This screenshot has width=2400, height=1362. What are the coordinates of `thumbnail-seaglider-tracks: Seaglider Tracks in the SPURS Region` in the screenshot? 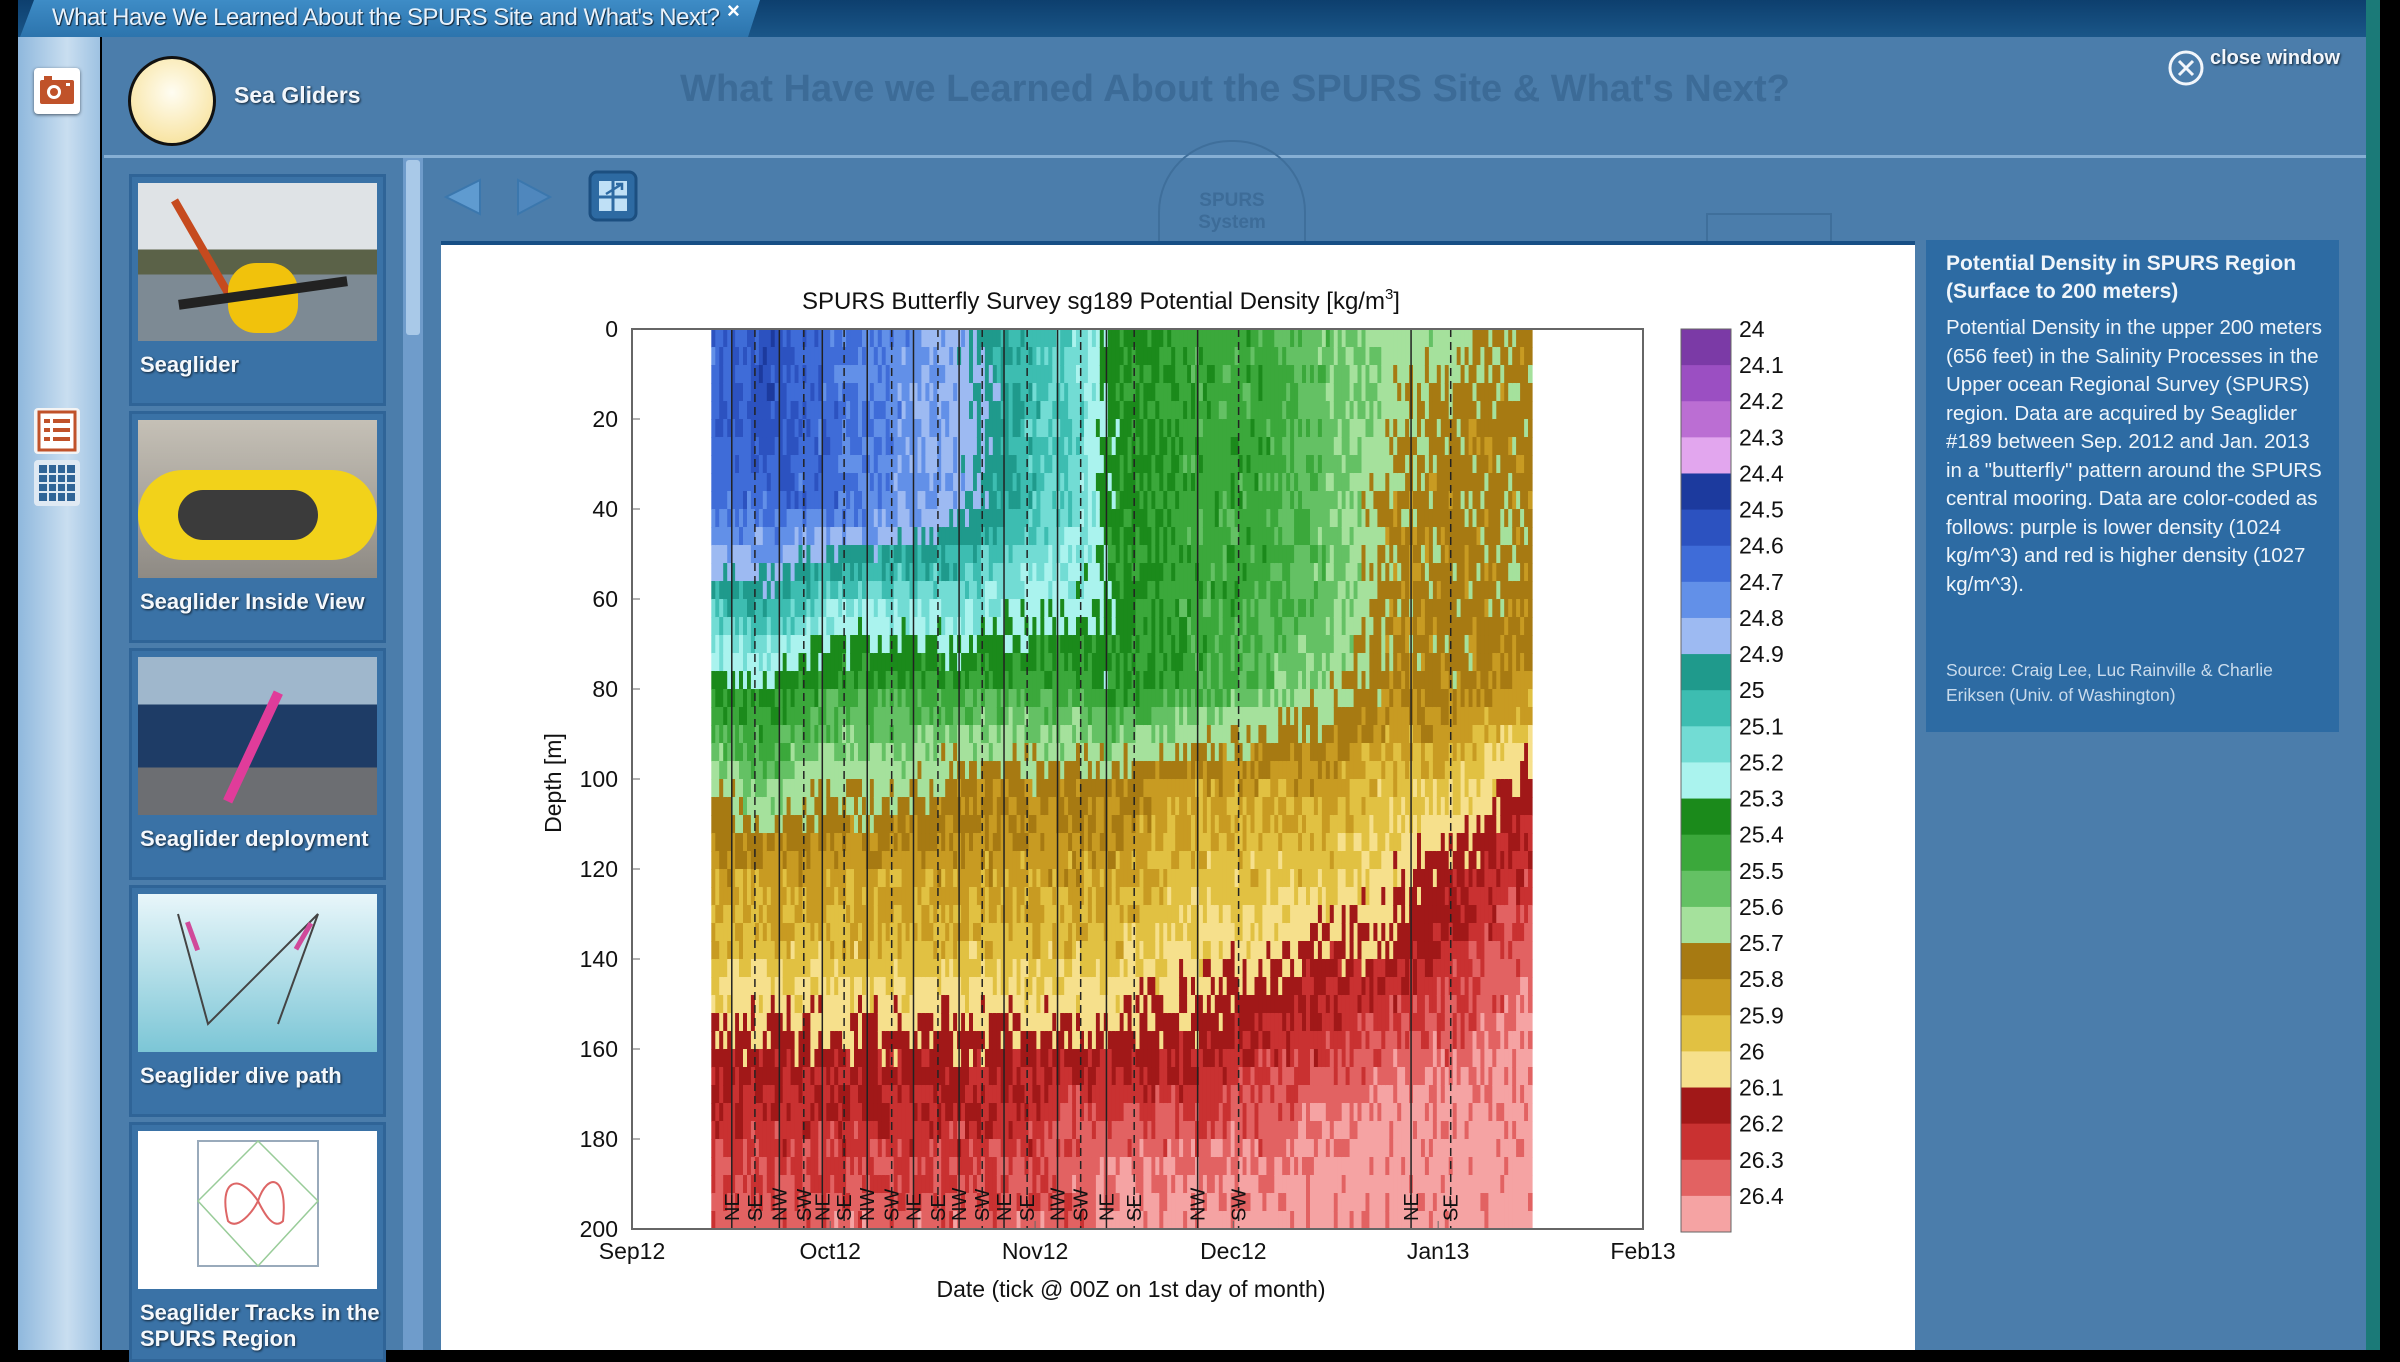 It's located at (257, 1242).